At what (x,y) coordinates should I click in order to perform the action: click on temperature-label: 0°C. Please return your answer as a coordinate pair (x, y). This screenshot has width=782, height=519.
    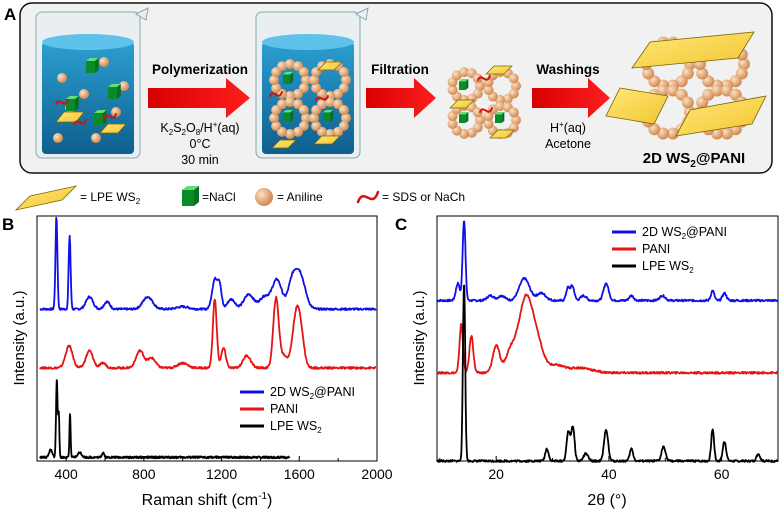
    Looking at the image, I should click on (200, 144).